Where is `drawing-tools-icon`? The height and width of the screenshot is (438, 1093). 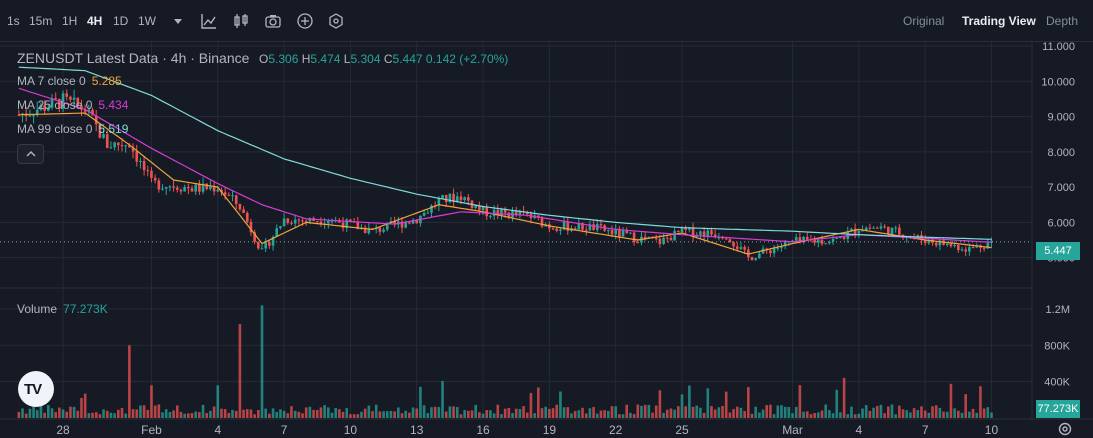
drawing-tools-icon is located at coordinates (209, 21).